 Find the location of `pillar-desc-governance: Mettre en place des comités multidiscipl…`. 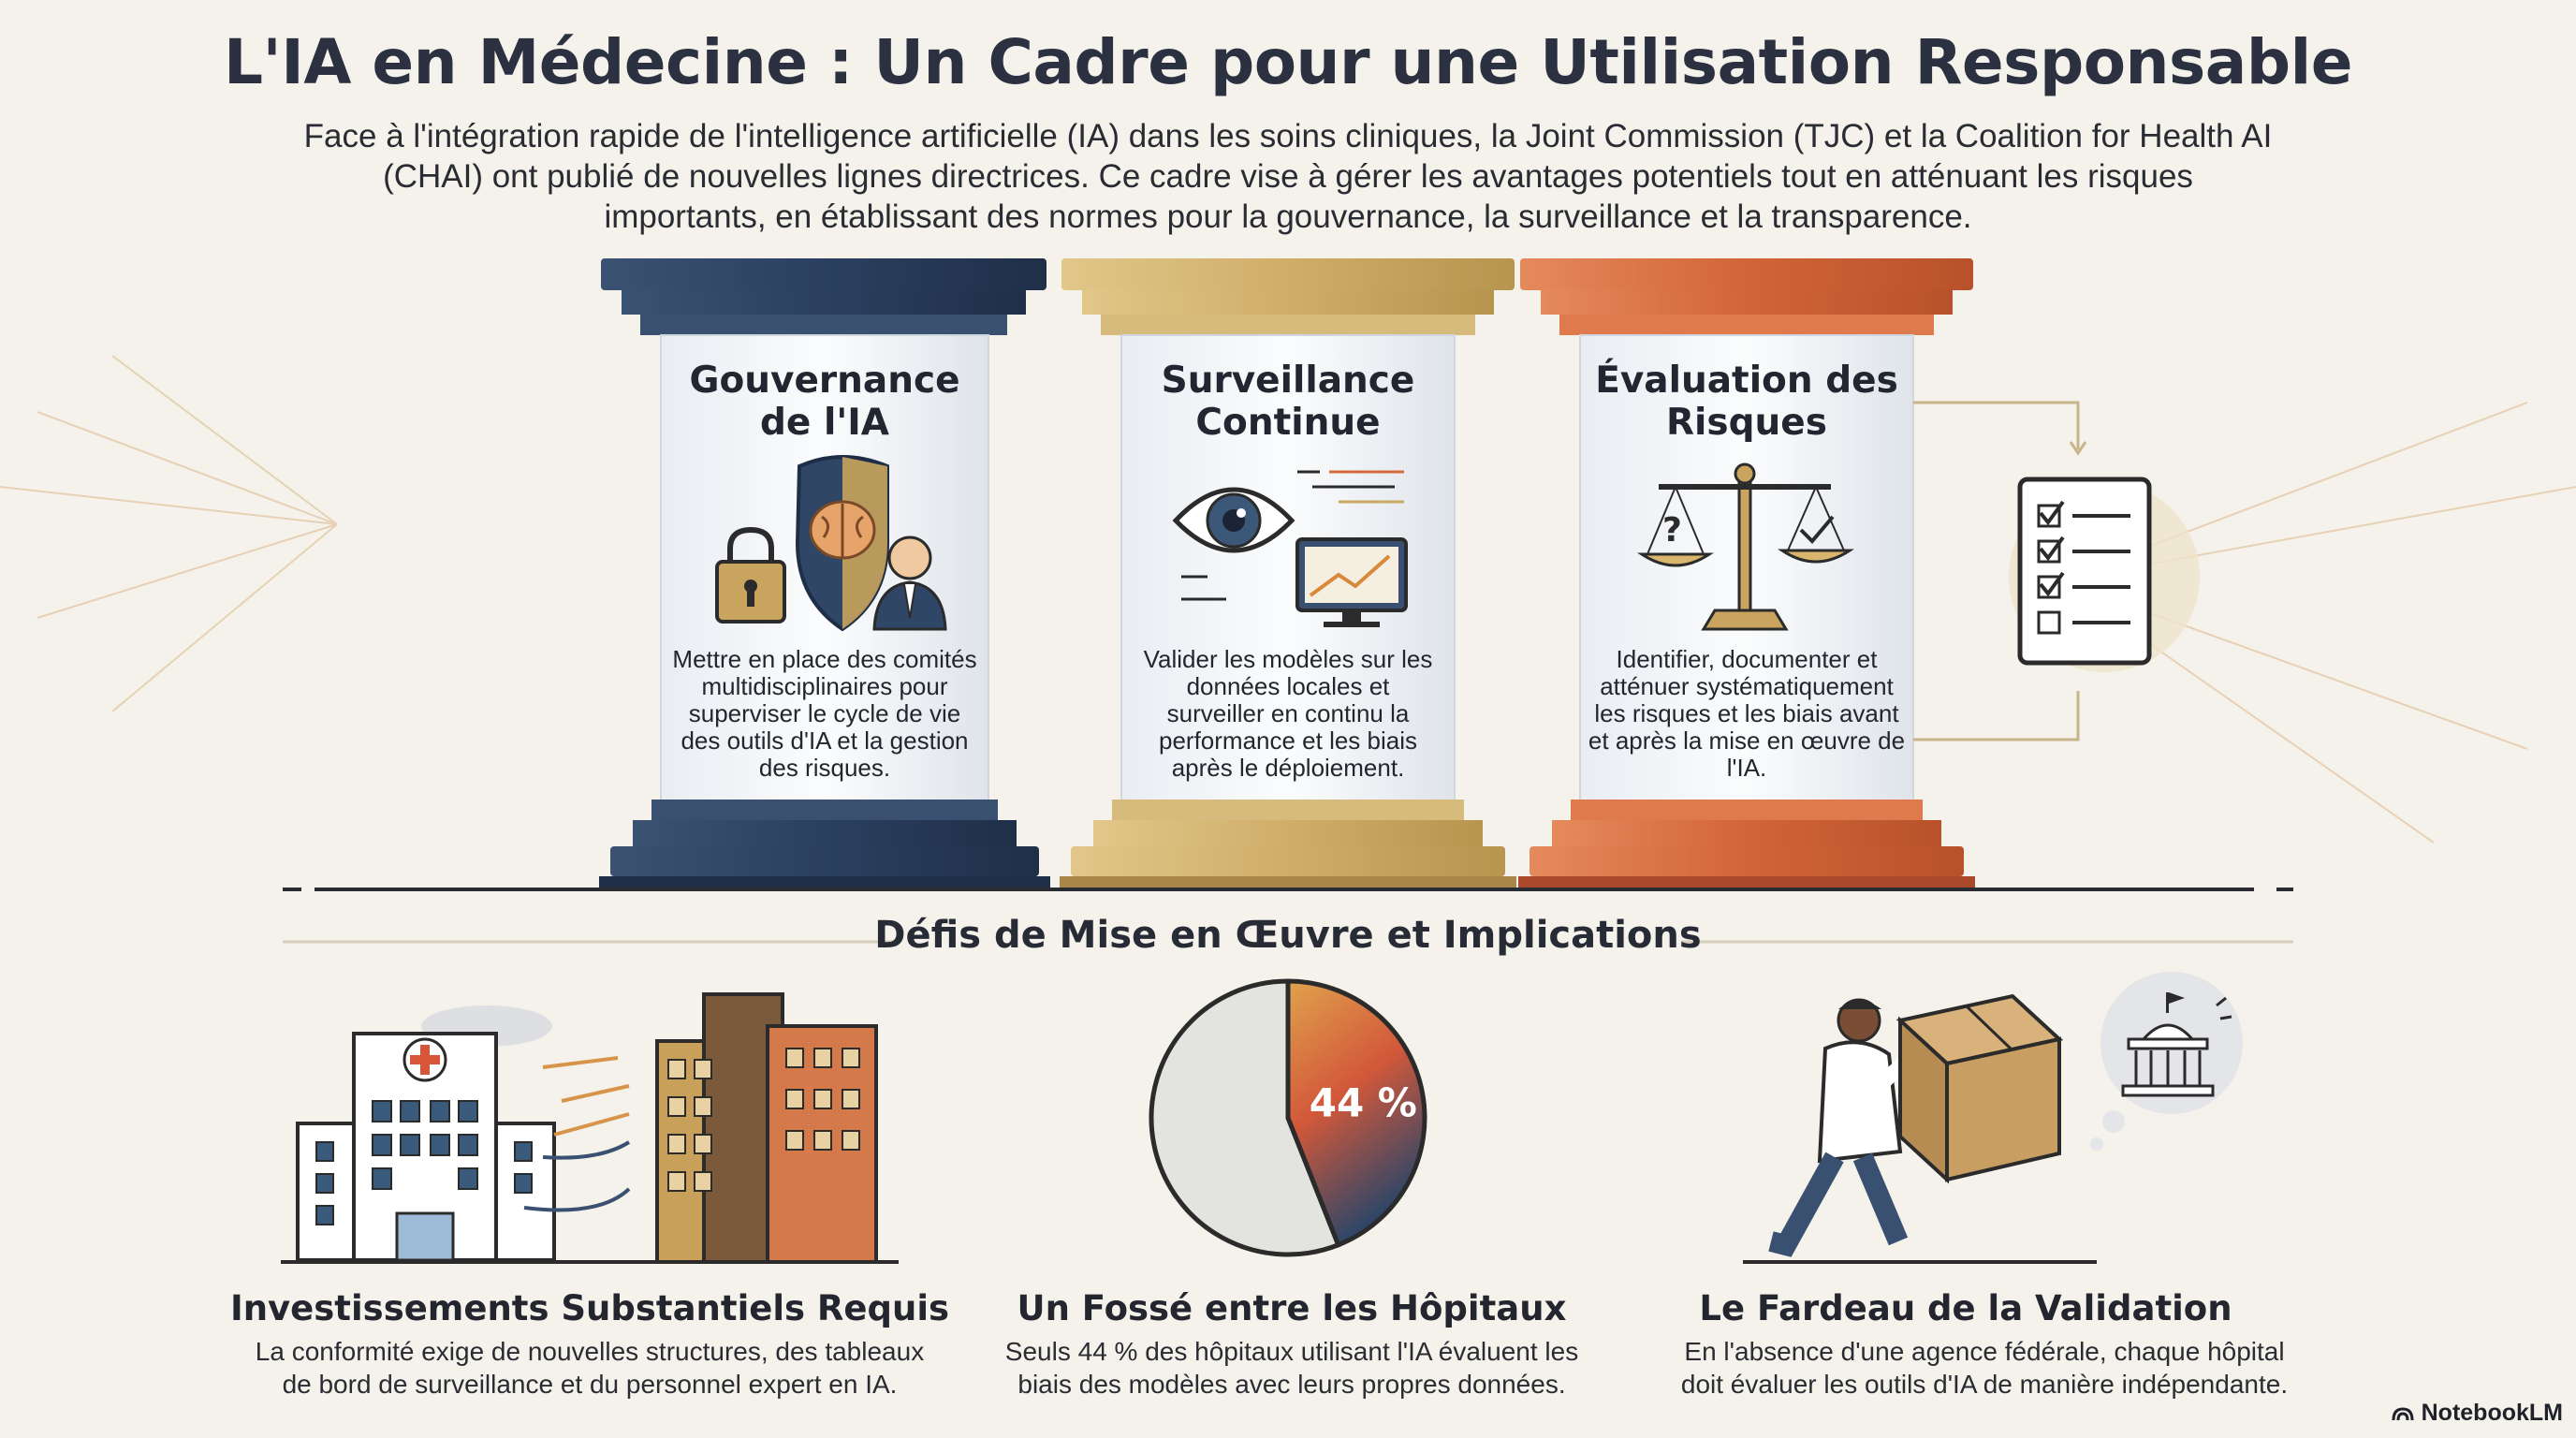

pillar-desc-governance: Mettre en place des comités multidiscipl… is located at coordinates (824, 713).